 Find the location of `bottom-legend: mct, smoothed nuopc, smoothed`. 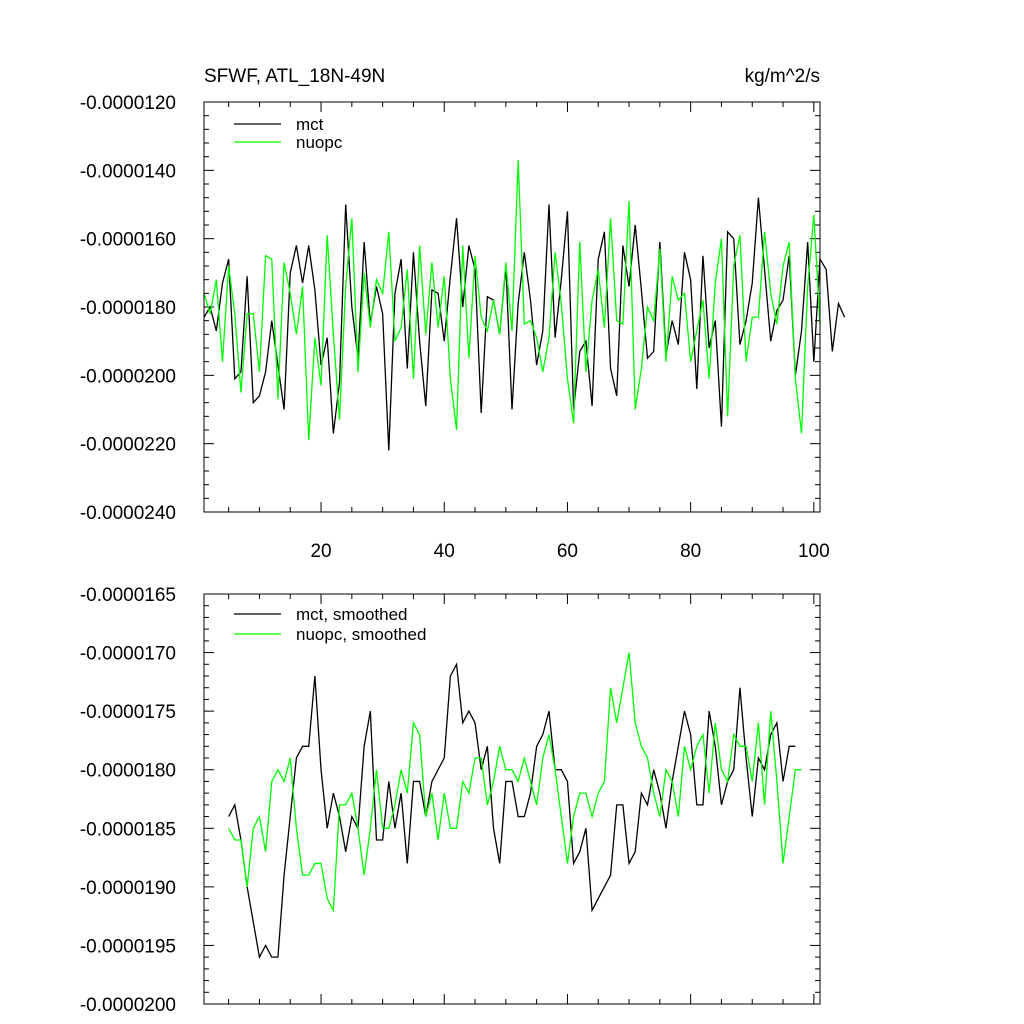

bottom-legend: mct, smoothed nuopc, smoothed is located at coordinates (330, 624).